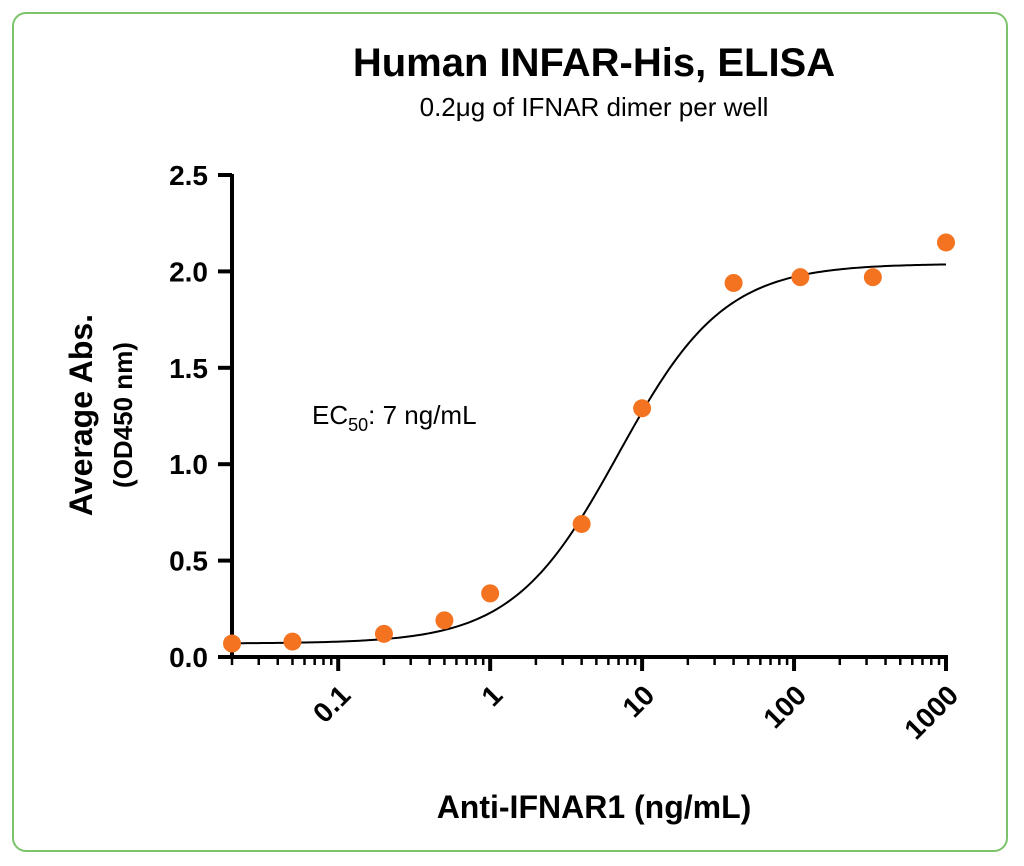  What do you see at coordinates (81, 415) in the screenshot?
I see `y-axis-label: Average Abs.` at bounding box center [81, 415].